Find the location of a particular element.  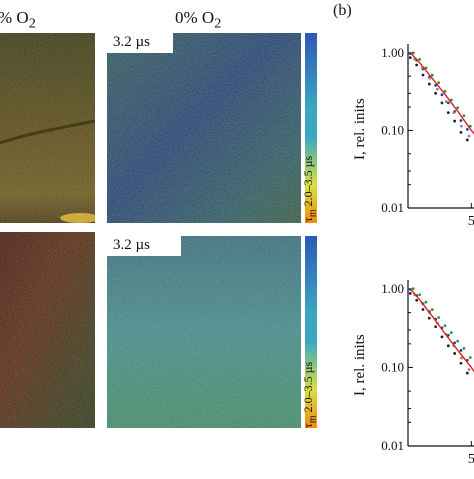

center-heading-text: 0% O is located at coordinates (195, 17).